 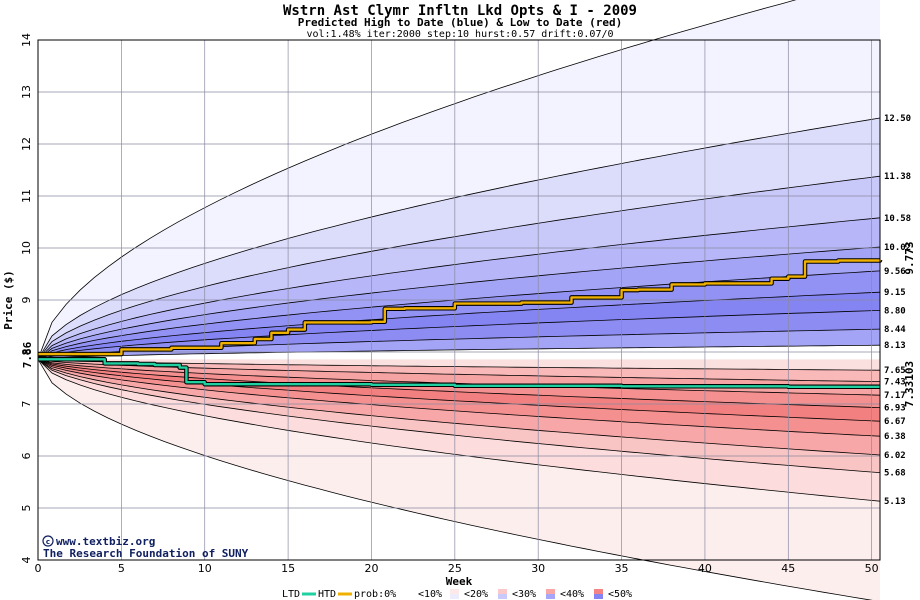 What do you see at coordinates (895, 474) in the screenshot?
I see `low-percentile-label-7: 5.68` at bounding box center [895, 474].